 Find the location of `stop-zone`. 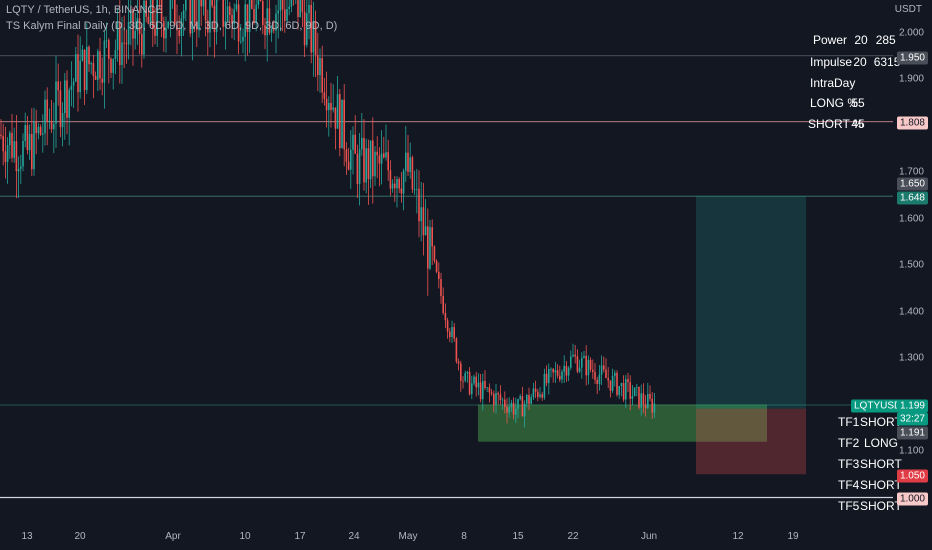

stop-zone is located at coordinates (751, 441).